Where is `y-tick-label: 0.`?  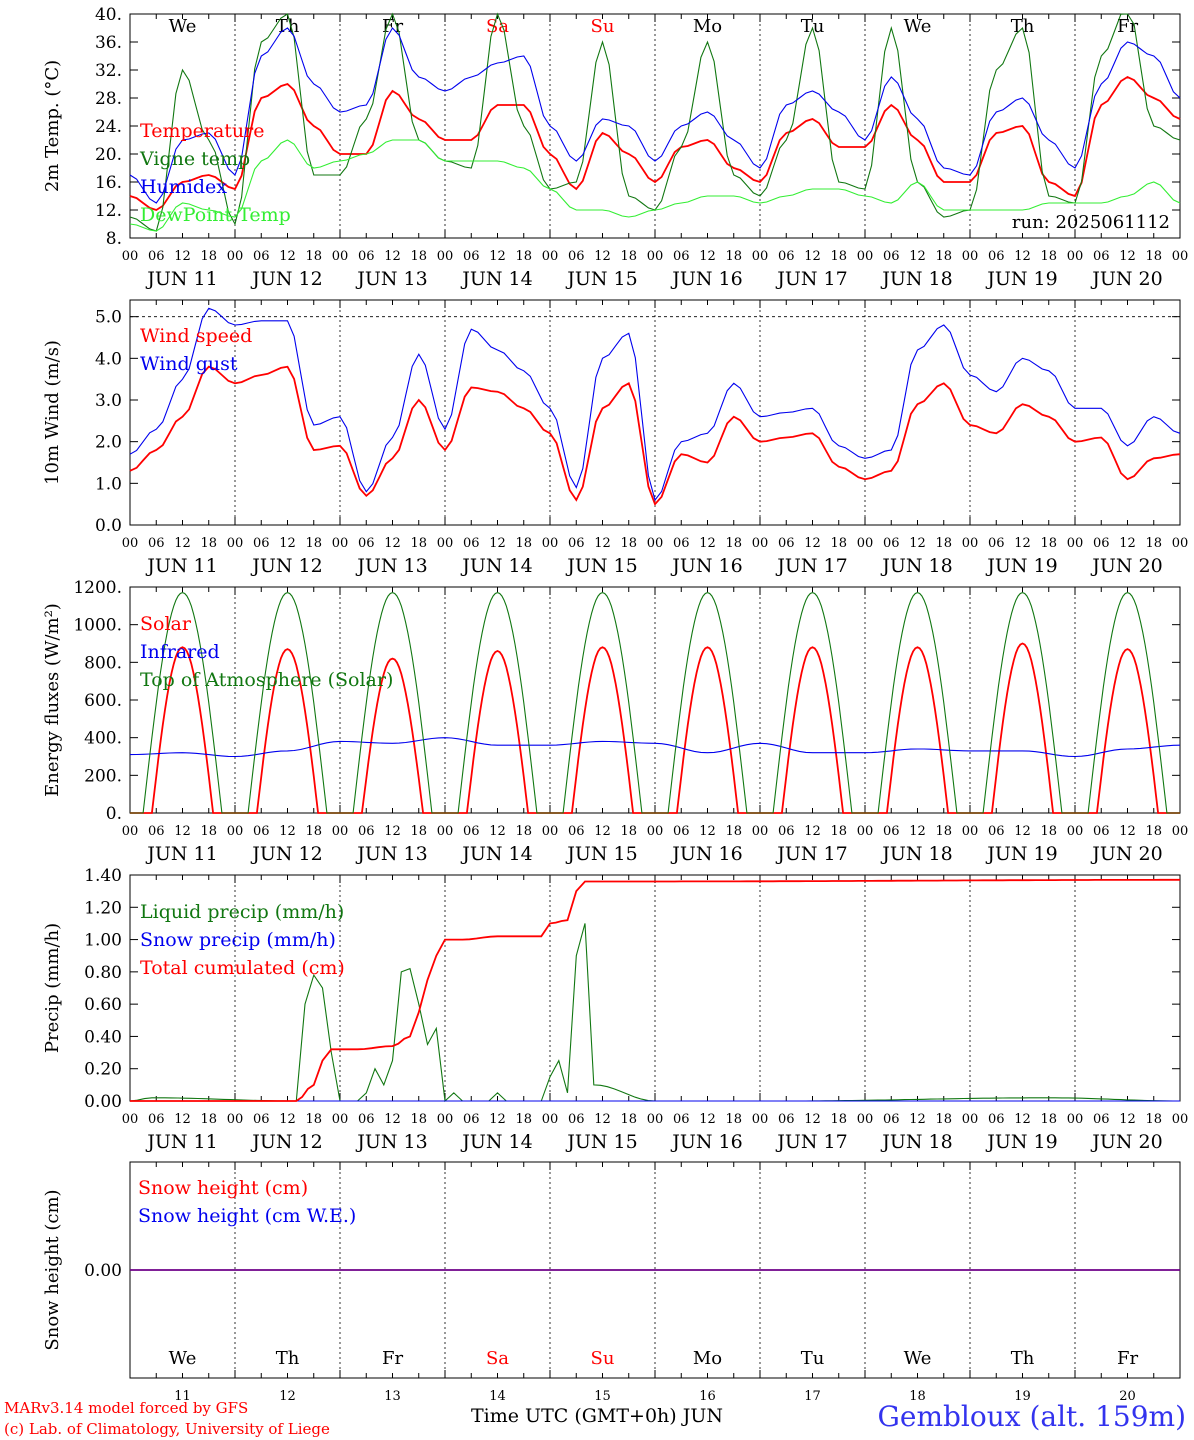 y-tick-label: 0. is located at coordinates (114, 814).